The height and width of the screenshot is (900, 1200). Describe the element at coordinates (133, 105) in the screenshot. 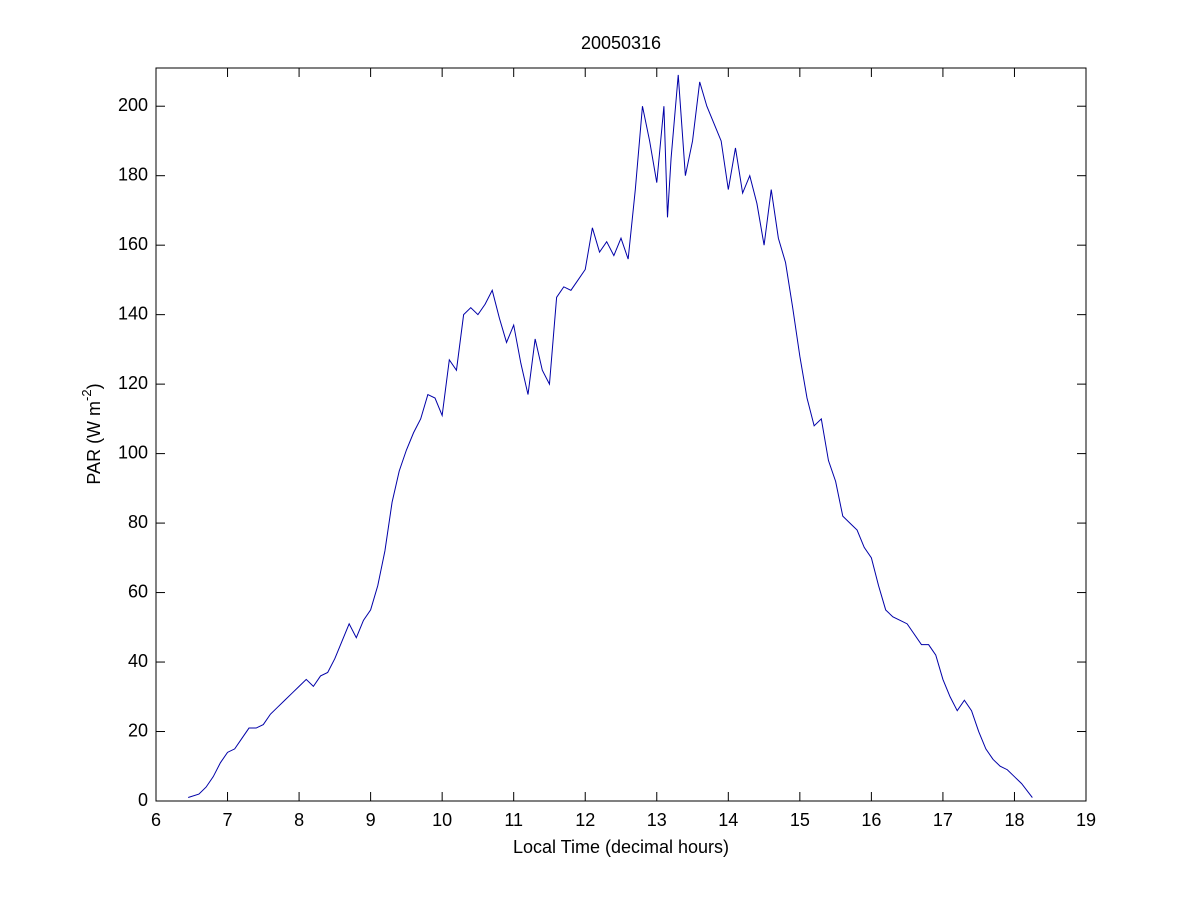

I see `y-tick-label: 200` at that location.